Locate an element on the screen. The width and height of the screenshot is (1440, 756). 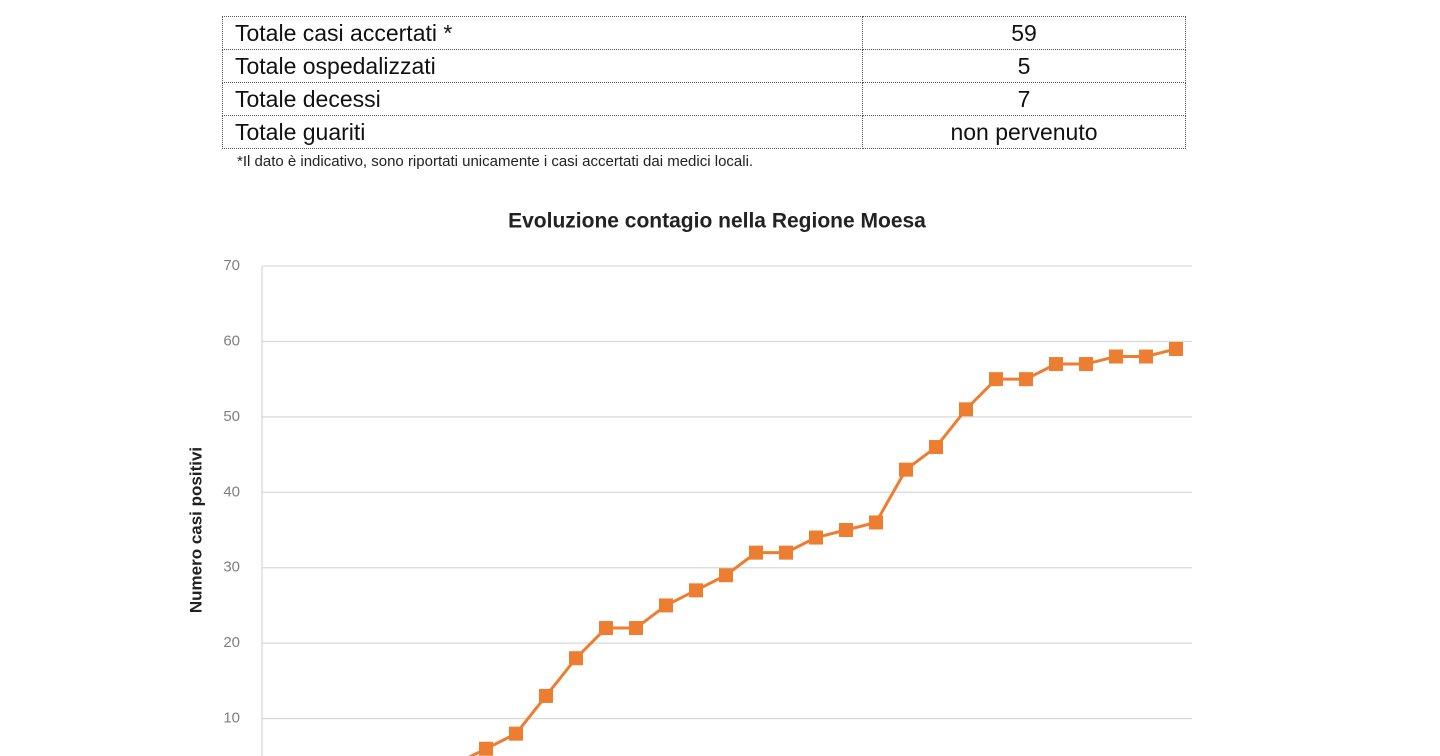
y-tick-label: 30 is located at coordinates (231, 567).